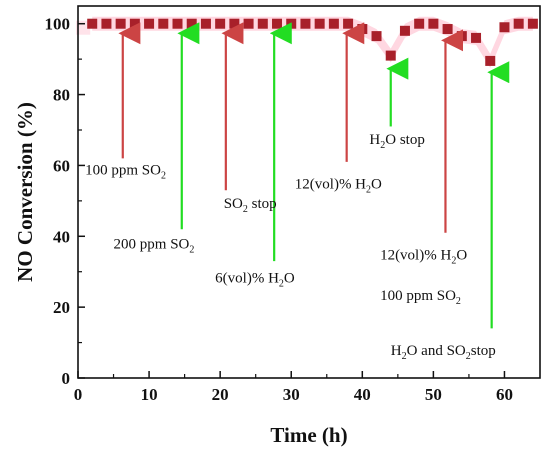 The width and height of the screenshot is (550, 452). What do you see at coordinates (504, 394) in the screenshot?
I see `x-tick-label: 60` at bounding box center [504, 394].